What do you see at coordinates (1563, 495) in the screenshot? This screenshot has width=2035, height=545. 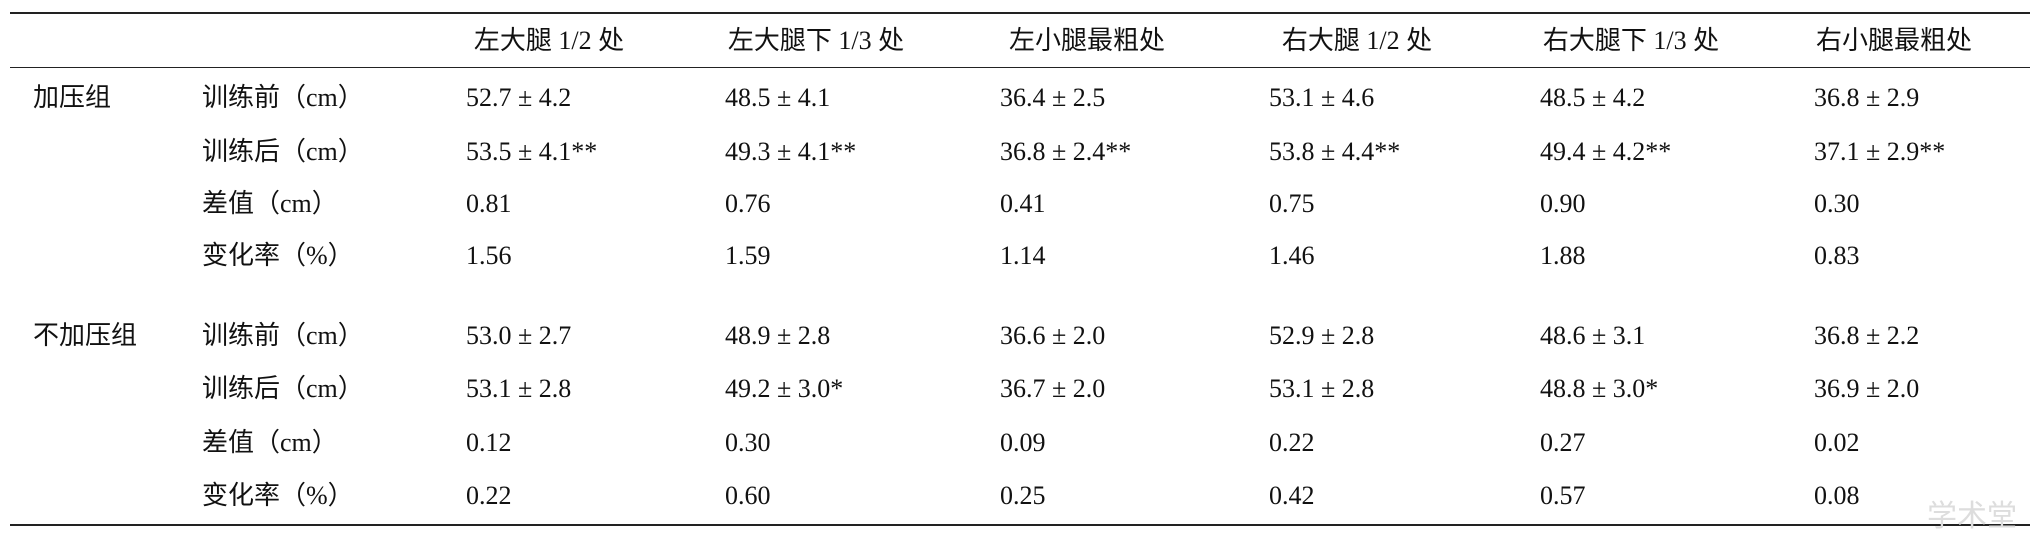 I see `cell: 0.57` at bounding box center [1563, 495].